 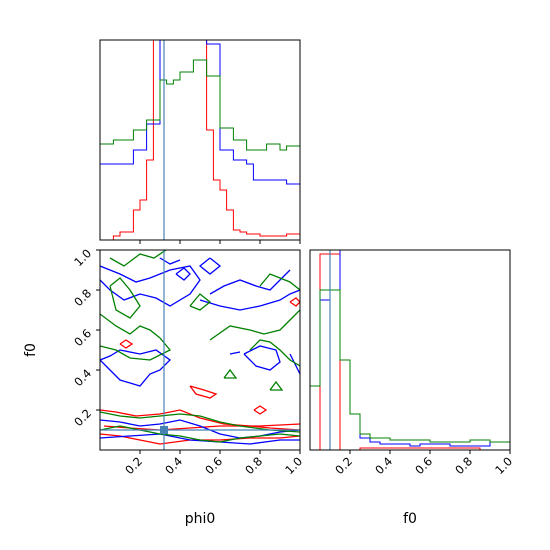 I want to click on phi0-x-tick-label: 0.6, so click(x=213, y=465).